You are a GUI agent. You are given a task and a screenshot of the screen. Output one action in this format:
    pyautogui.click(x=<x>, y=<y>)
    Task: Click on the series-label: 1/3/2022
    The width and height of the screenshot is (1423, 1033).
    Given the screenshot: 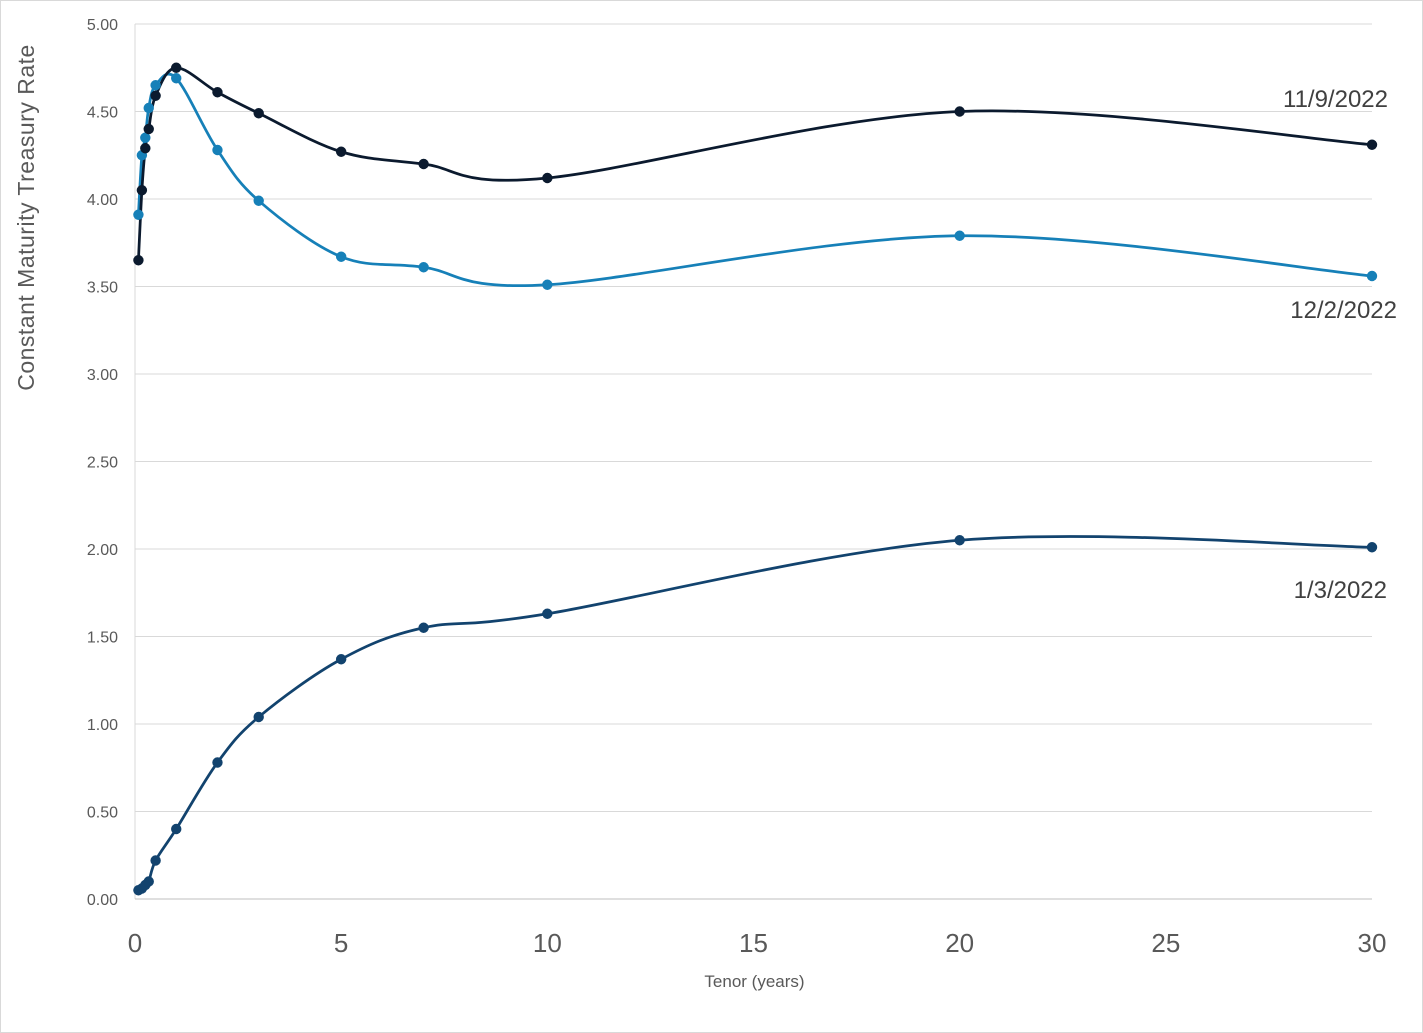 What is the action you would take?
    pyautogui.click(x=1340, y=590)
    